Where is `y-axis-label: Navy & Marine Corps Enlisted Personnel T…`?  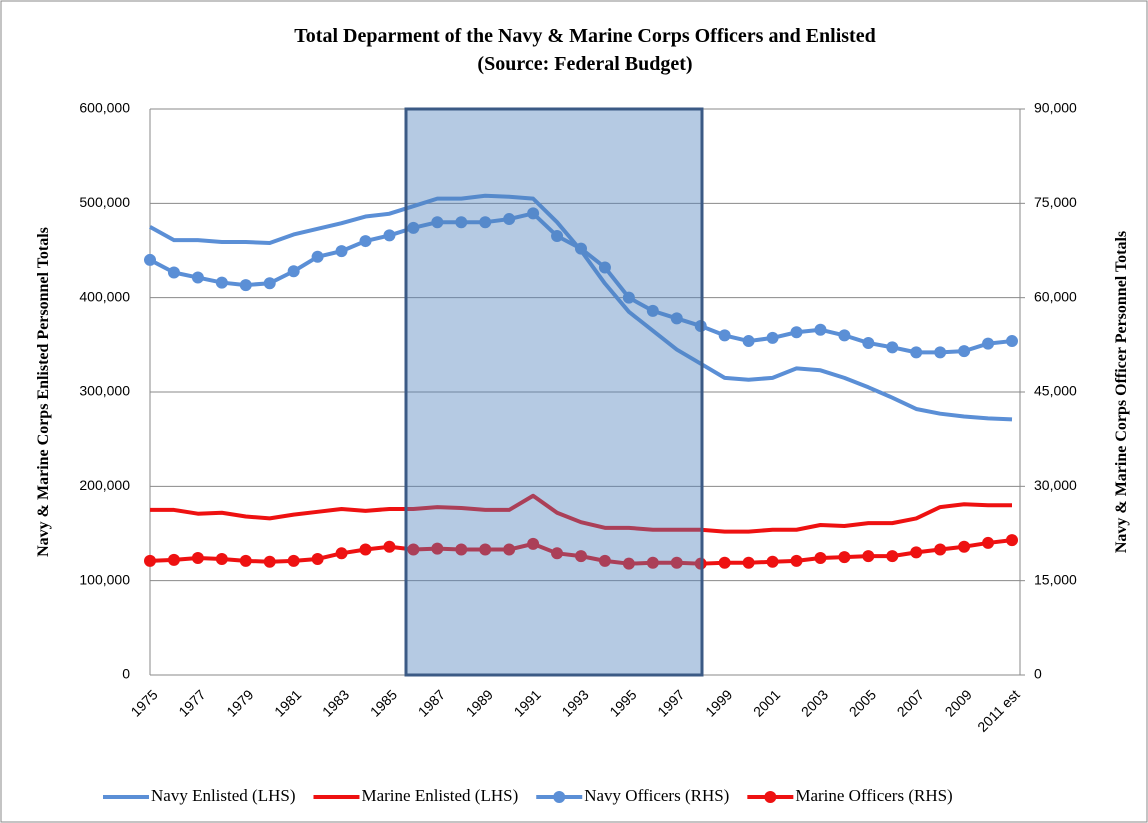
y-axis-label: Navy & Marine Corps Enlisted Personnel T… is located at coordinates (43, 392).